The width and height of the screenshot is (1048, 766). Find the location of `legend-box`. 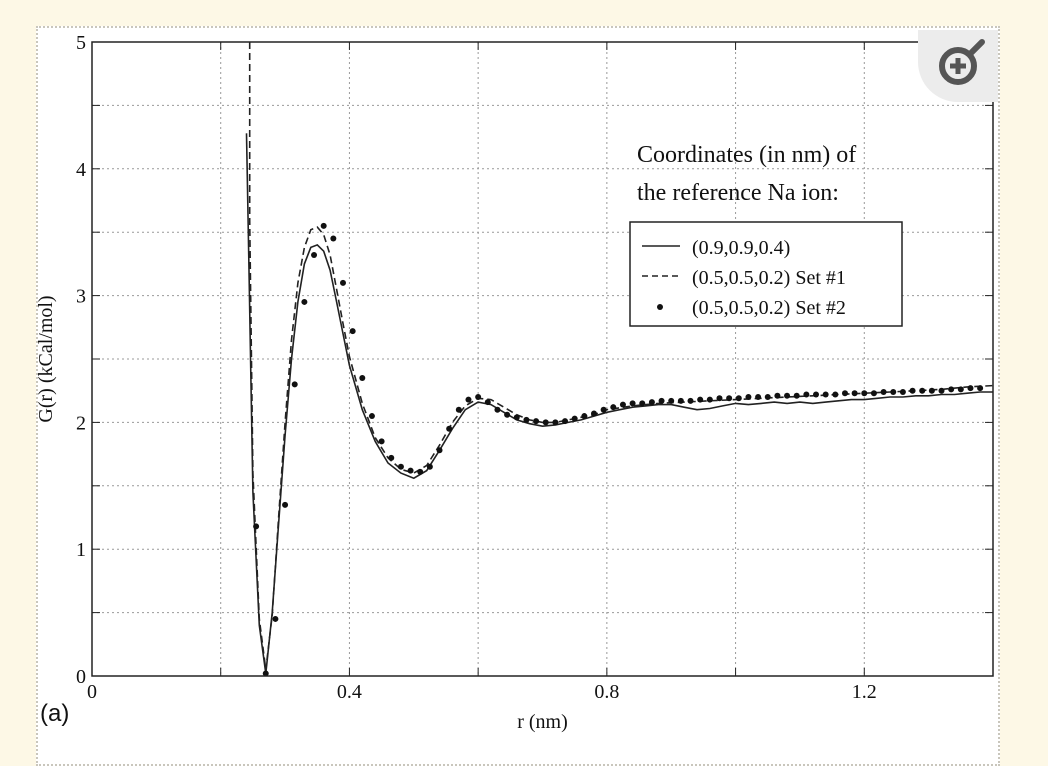

legend-box is located at coordinates (766, 274).